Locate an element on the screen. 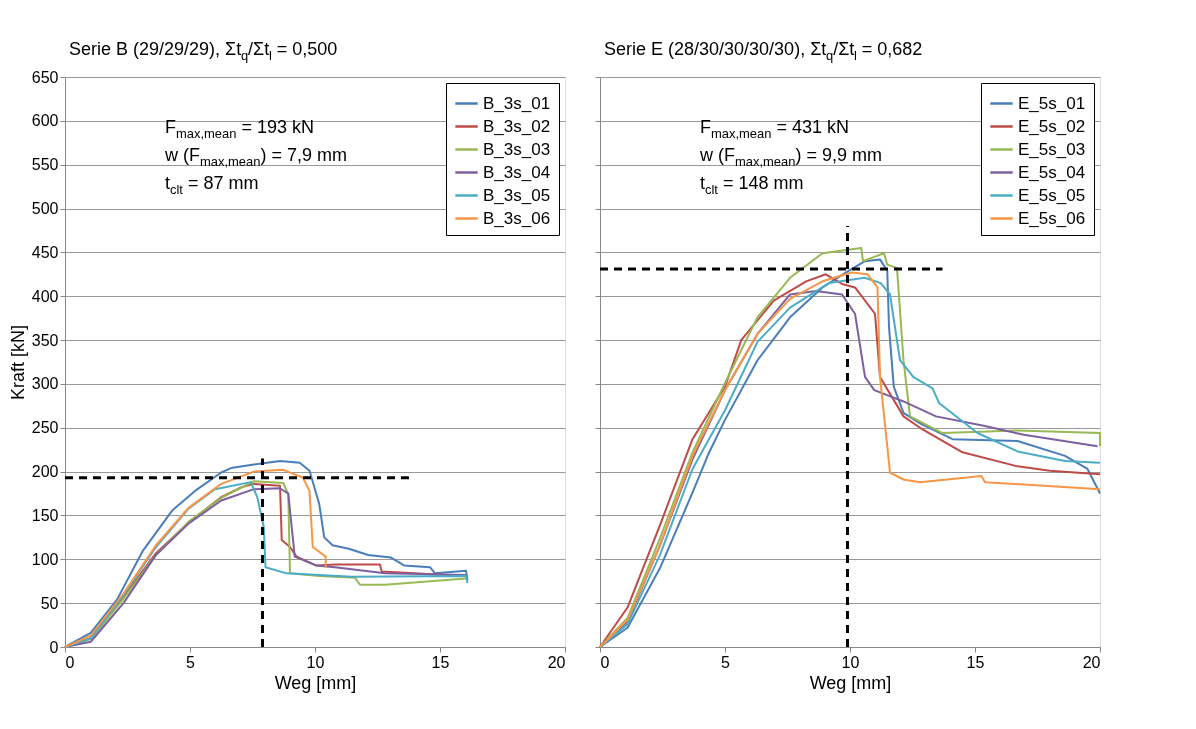 This screenshot has width=1196, height=729. y-tick-label: 300 is located at coordinates (45, 384).